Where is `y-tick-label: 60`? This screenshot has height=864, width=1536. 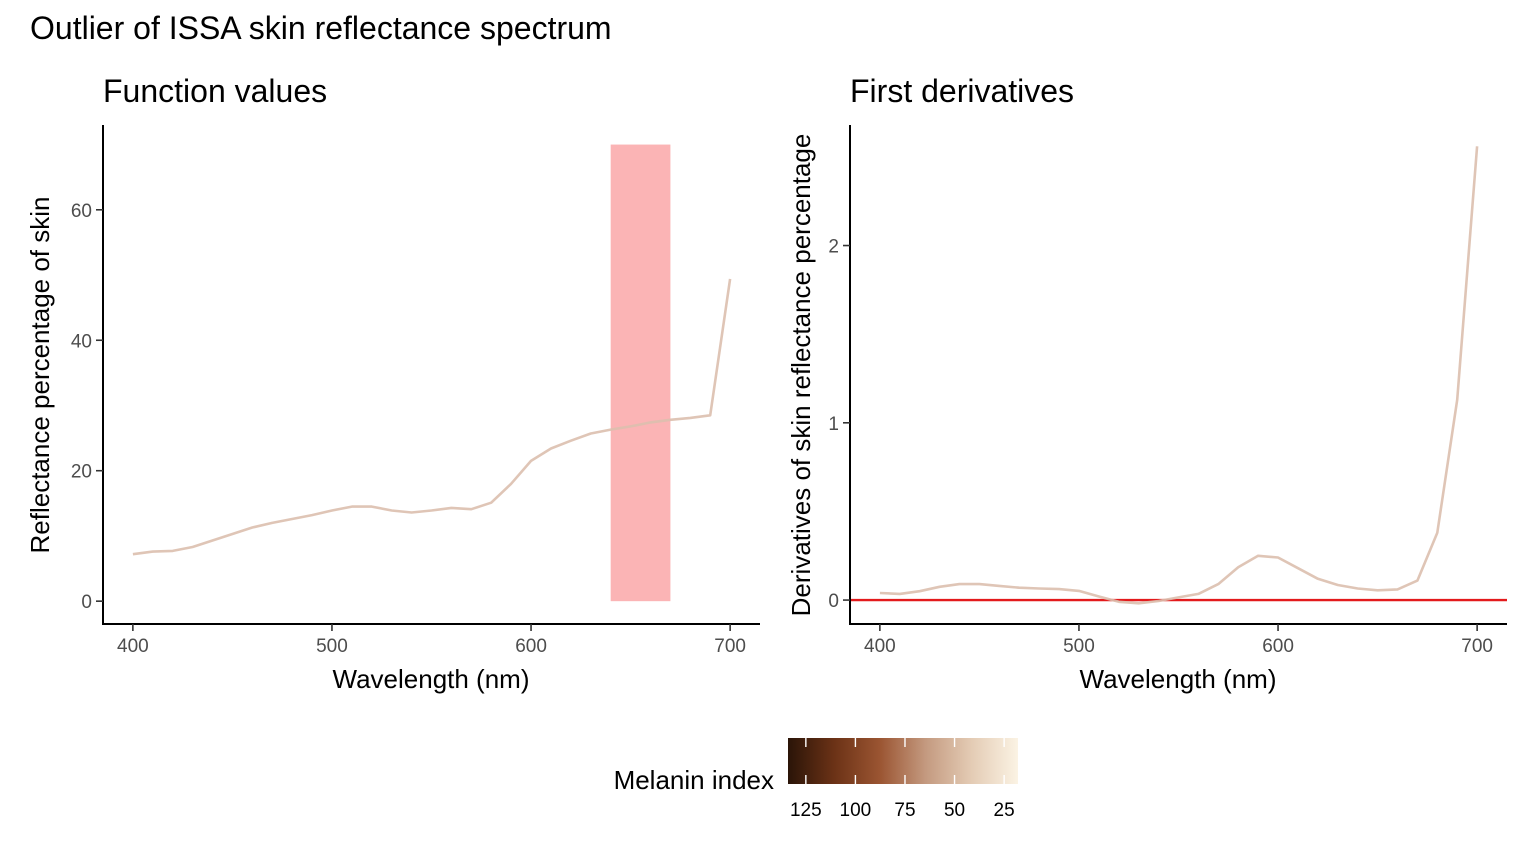
y-tick-label: 60 is located at coordinates (81, 211).